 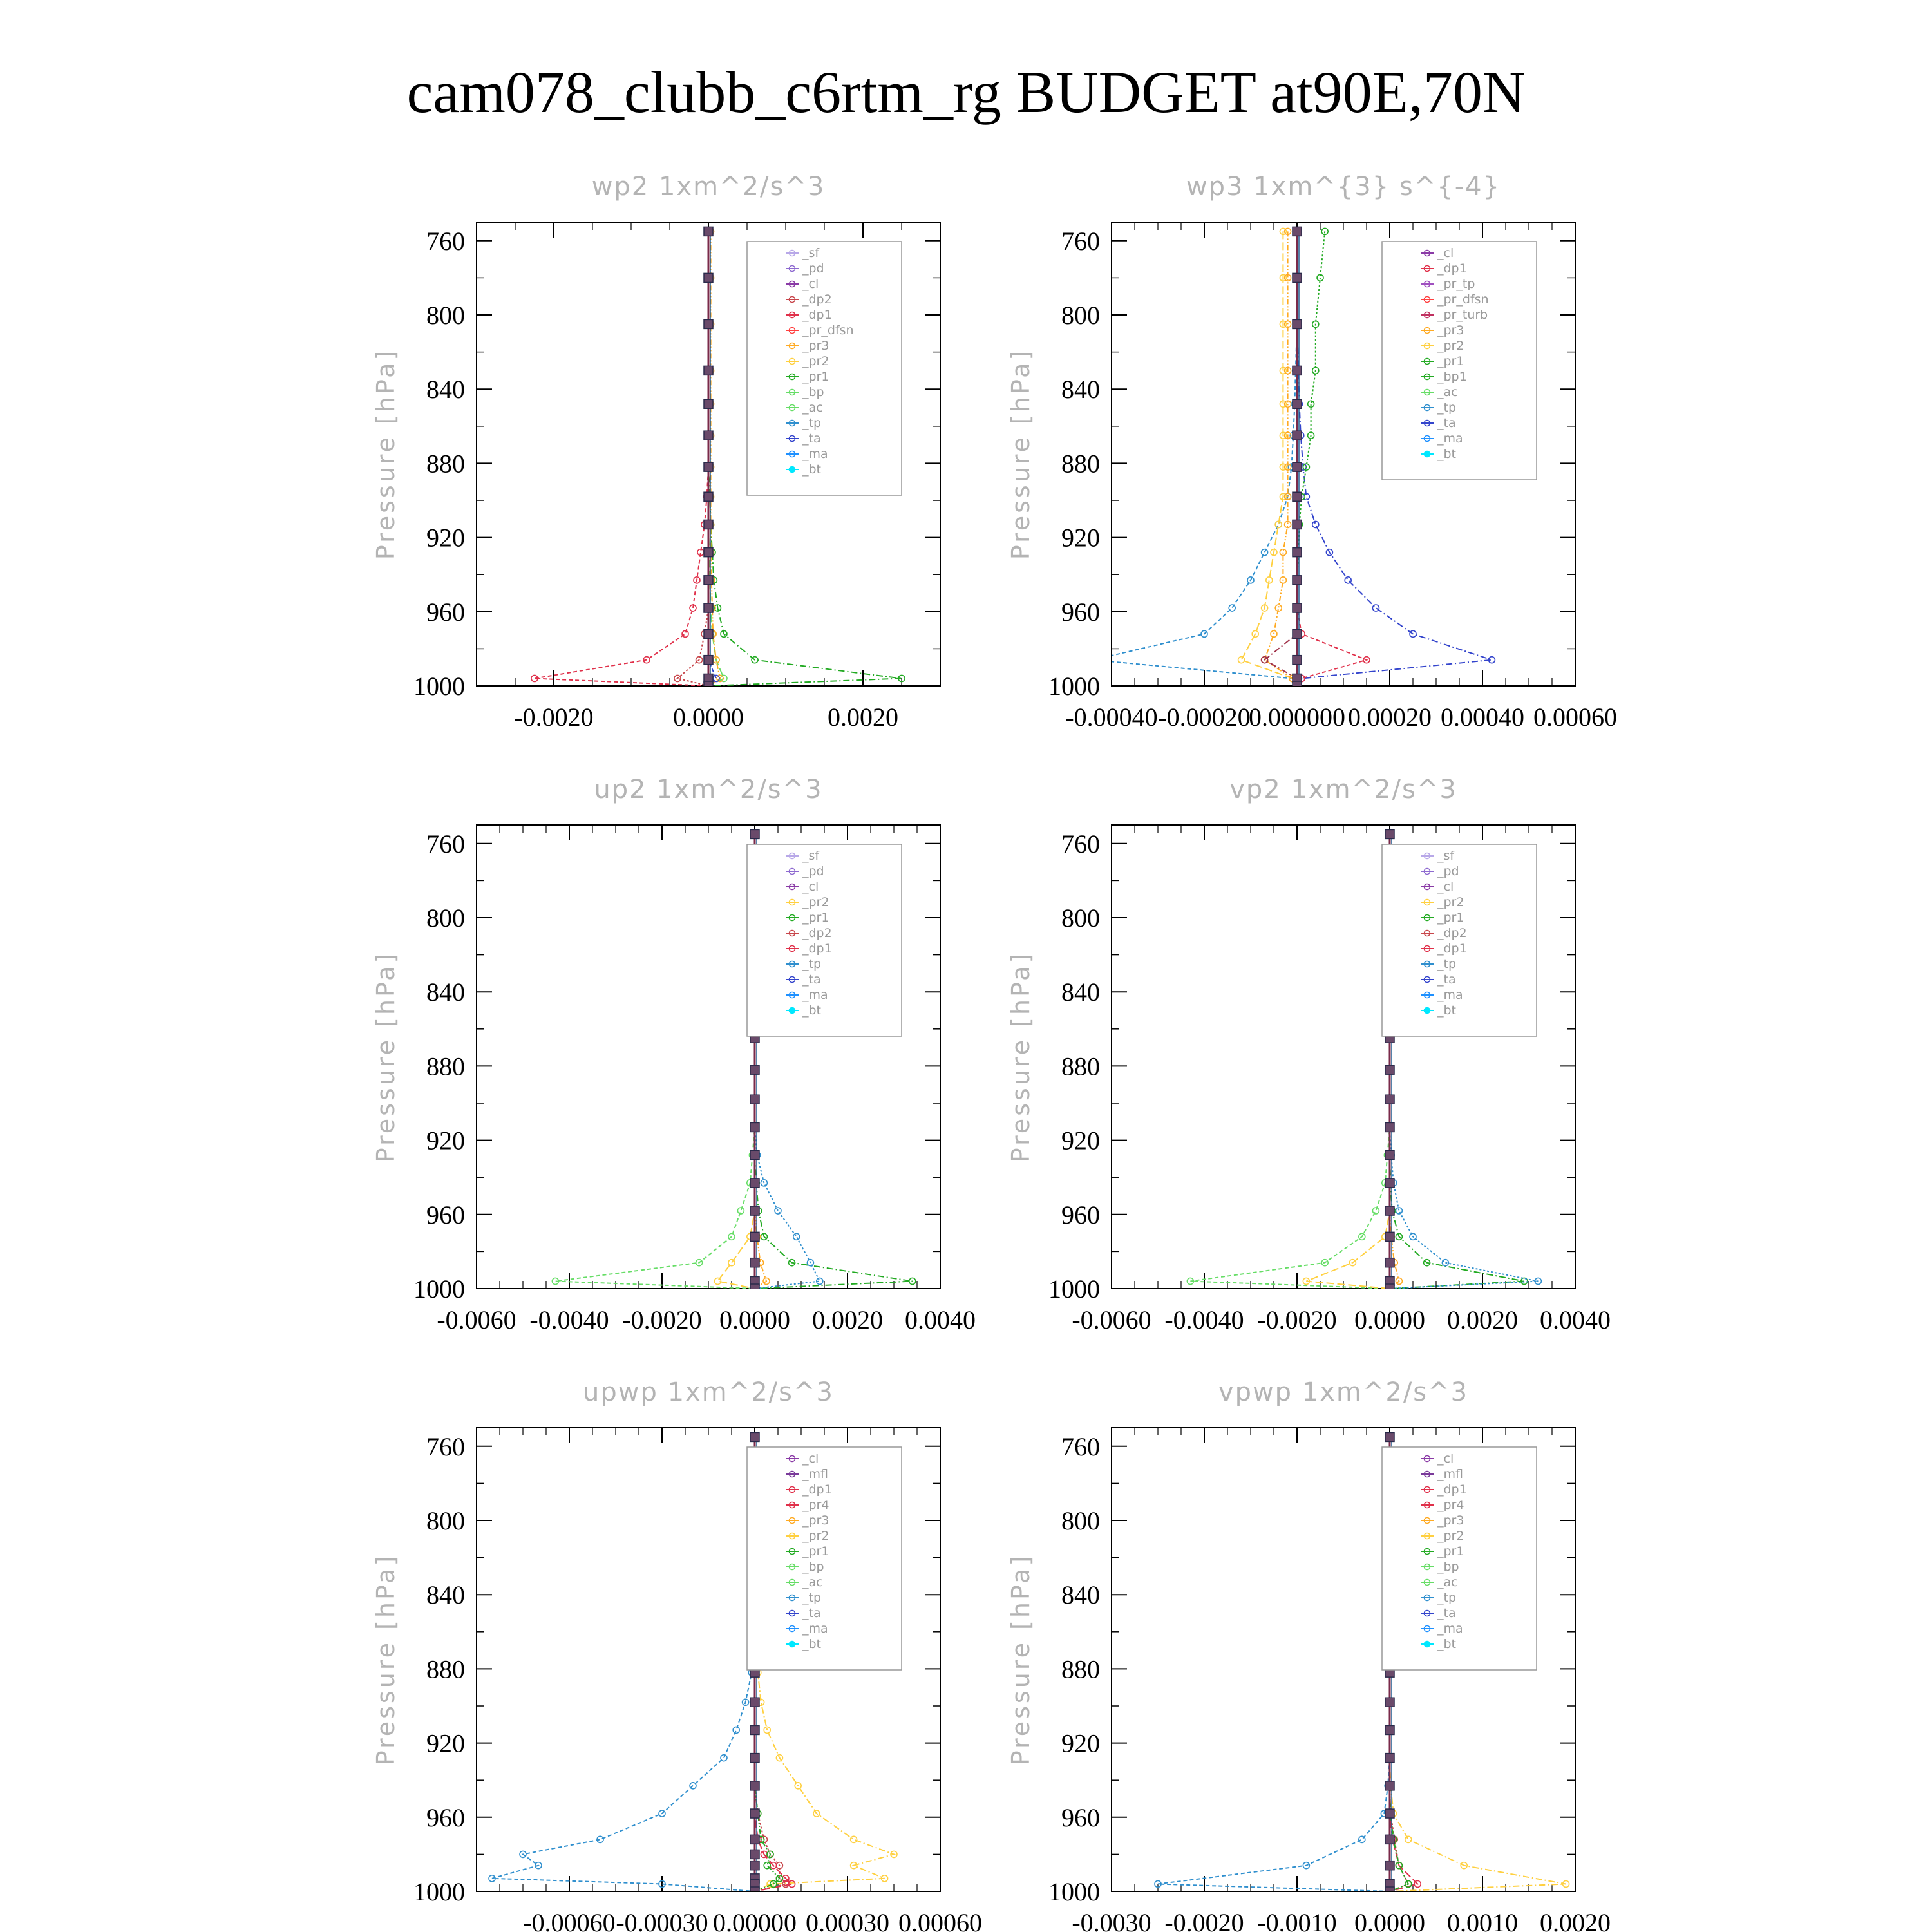 What do you see at coordinates (1459, 941) in the screenshot?
I see `legend: _sf_pd _cl_pr2 _pr1_dp2 _dp1_tp_ta_ma_bt` at bounding box center [1459, 941].